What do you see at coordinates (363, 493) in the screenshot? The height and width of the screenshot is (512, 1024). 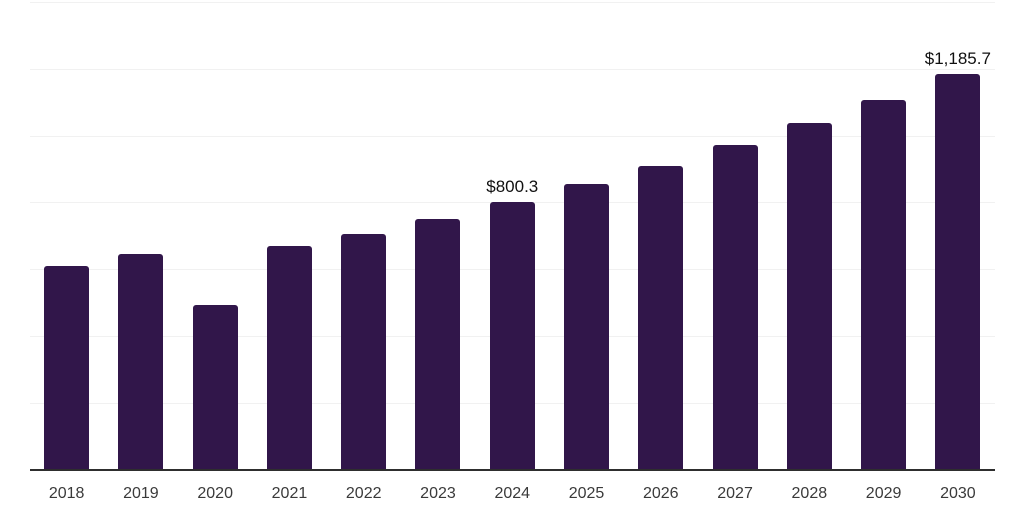 I see `x-tick-label-2022: 2022` at bounding box center [363, 493].